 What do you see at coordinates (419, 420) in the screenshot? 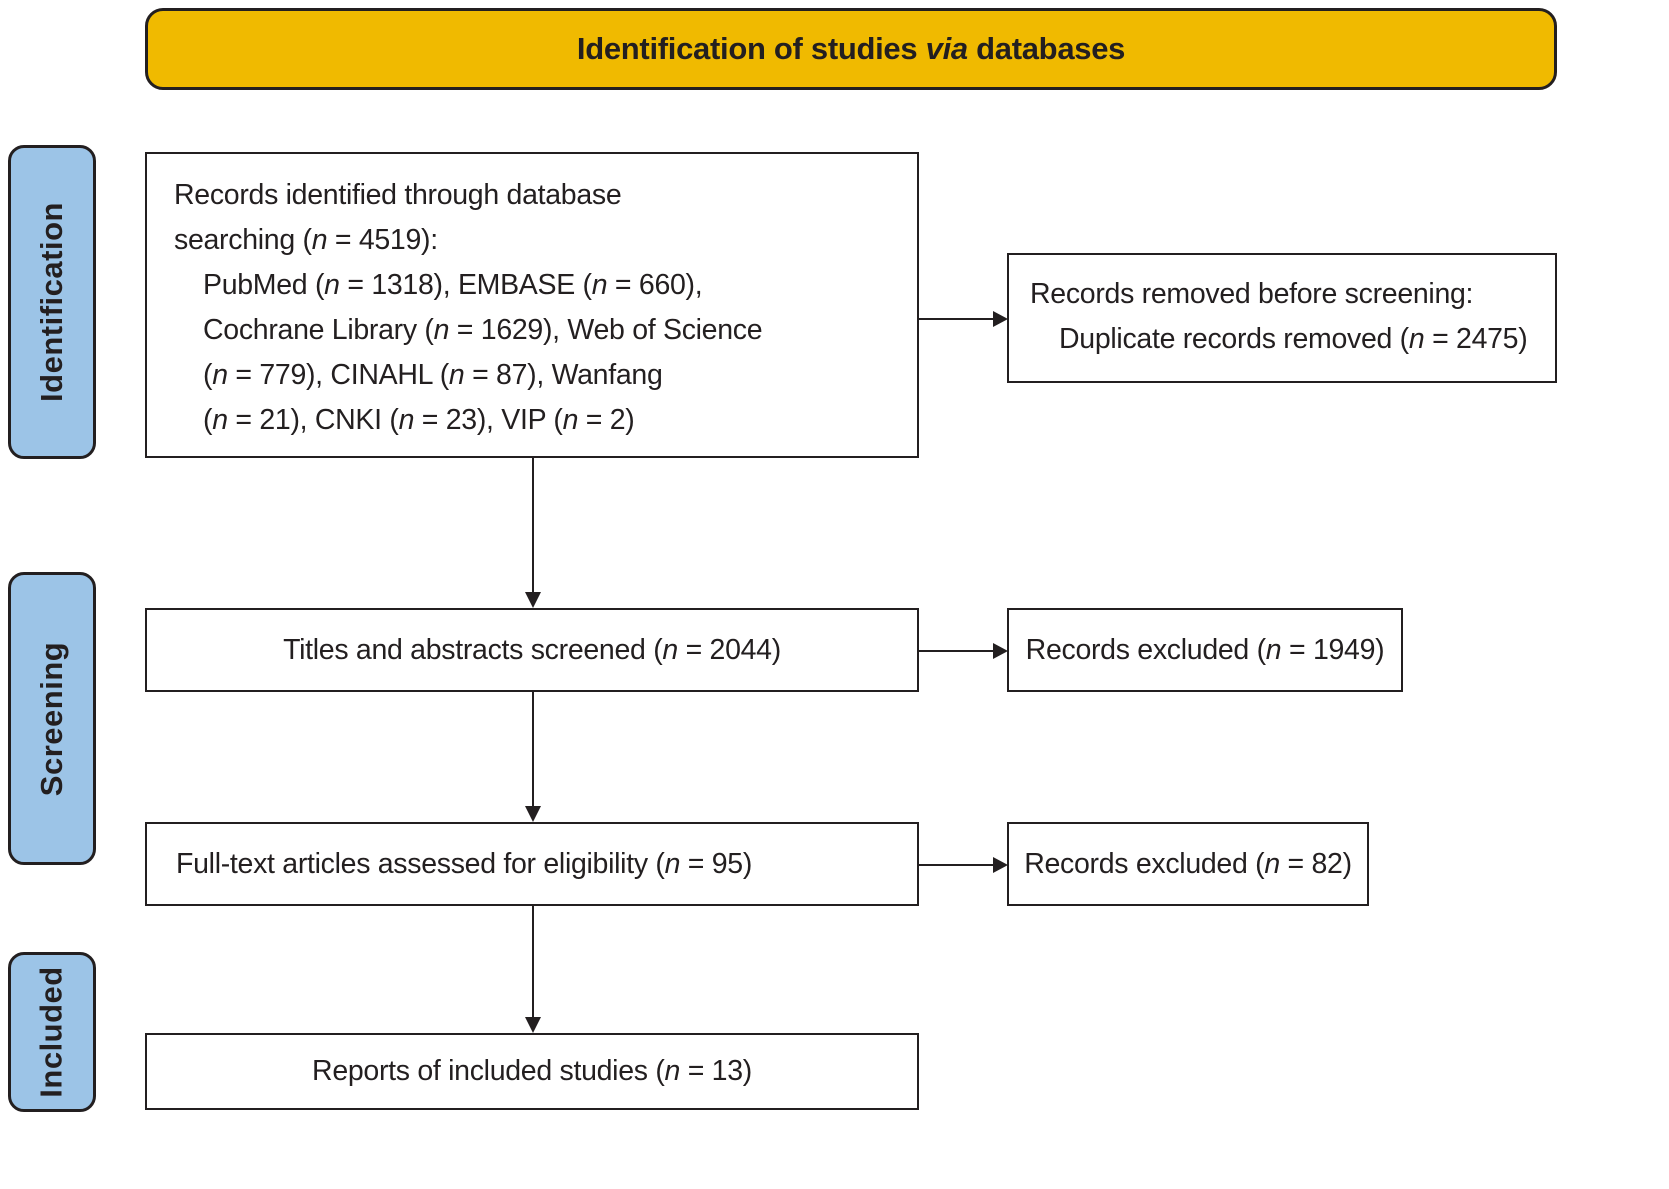
I see `records-identified-line6: (n = 21), CNKI (n = 23), VIP (n = 2)` at bounding box center [419, 420].